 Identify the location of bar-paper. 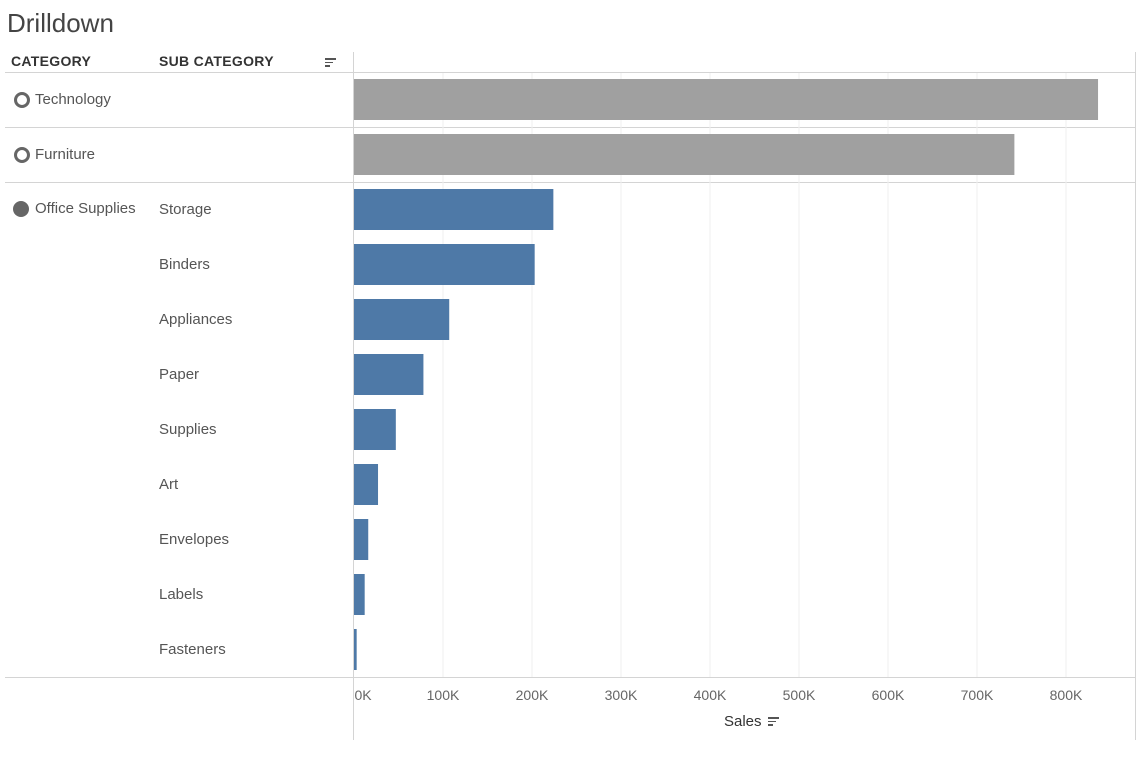
(389, 374).